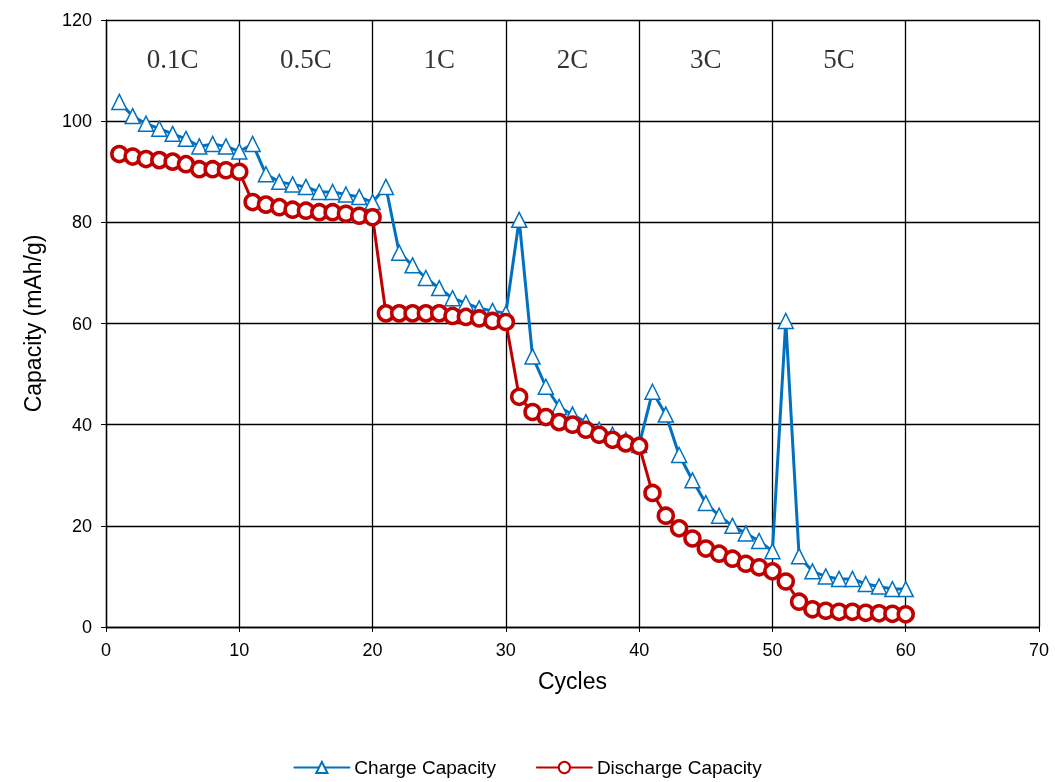 The width and height of the screenshot is (1055, 782). I want to click on legend-label: Charge Capacity, so click(425, 767).